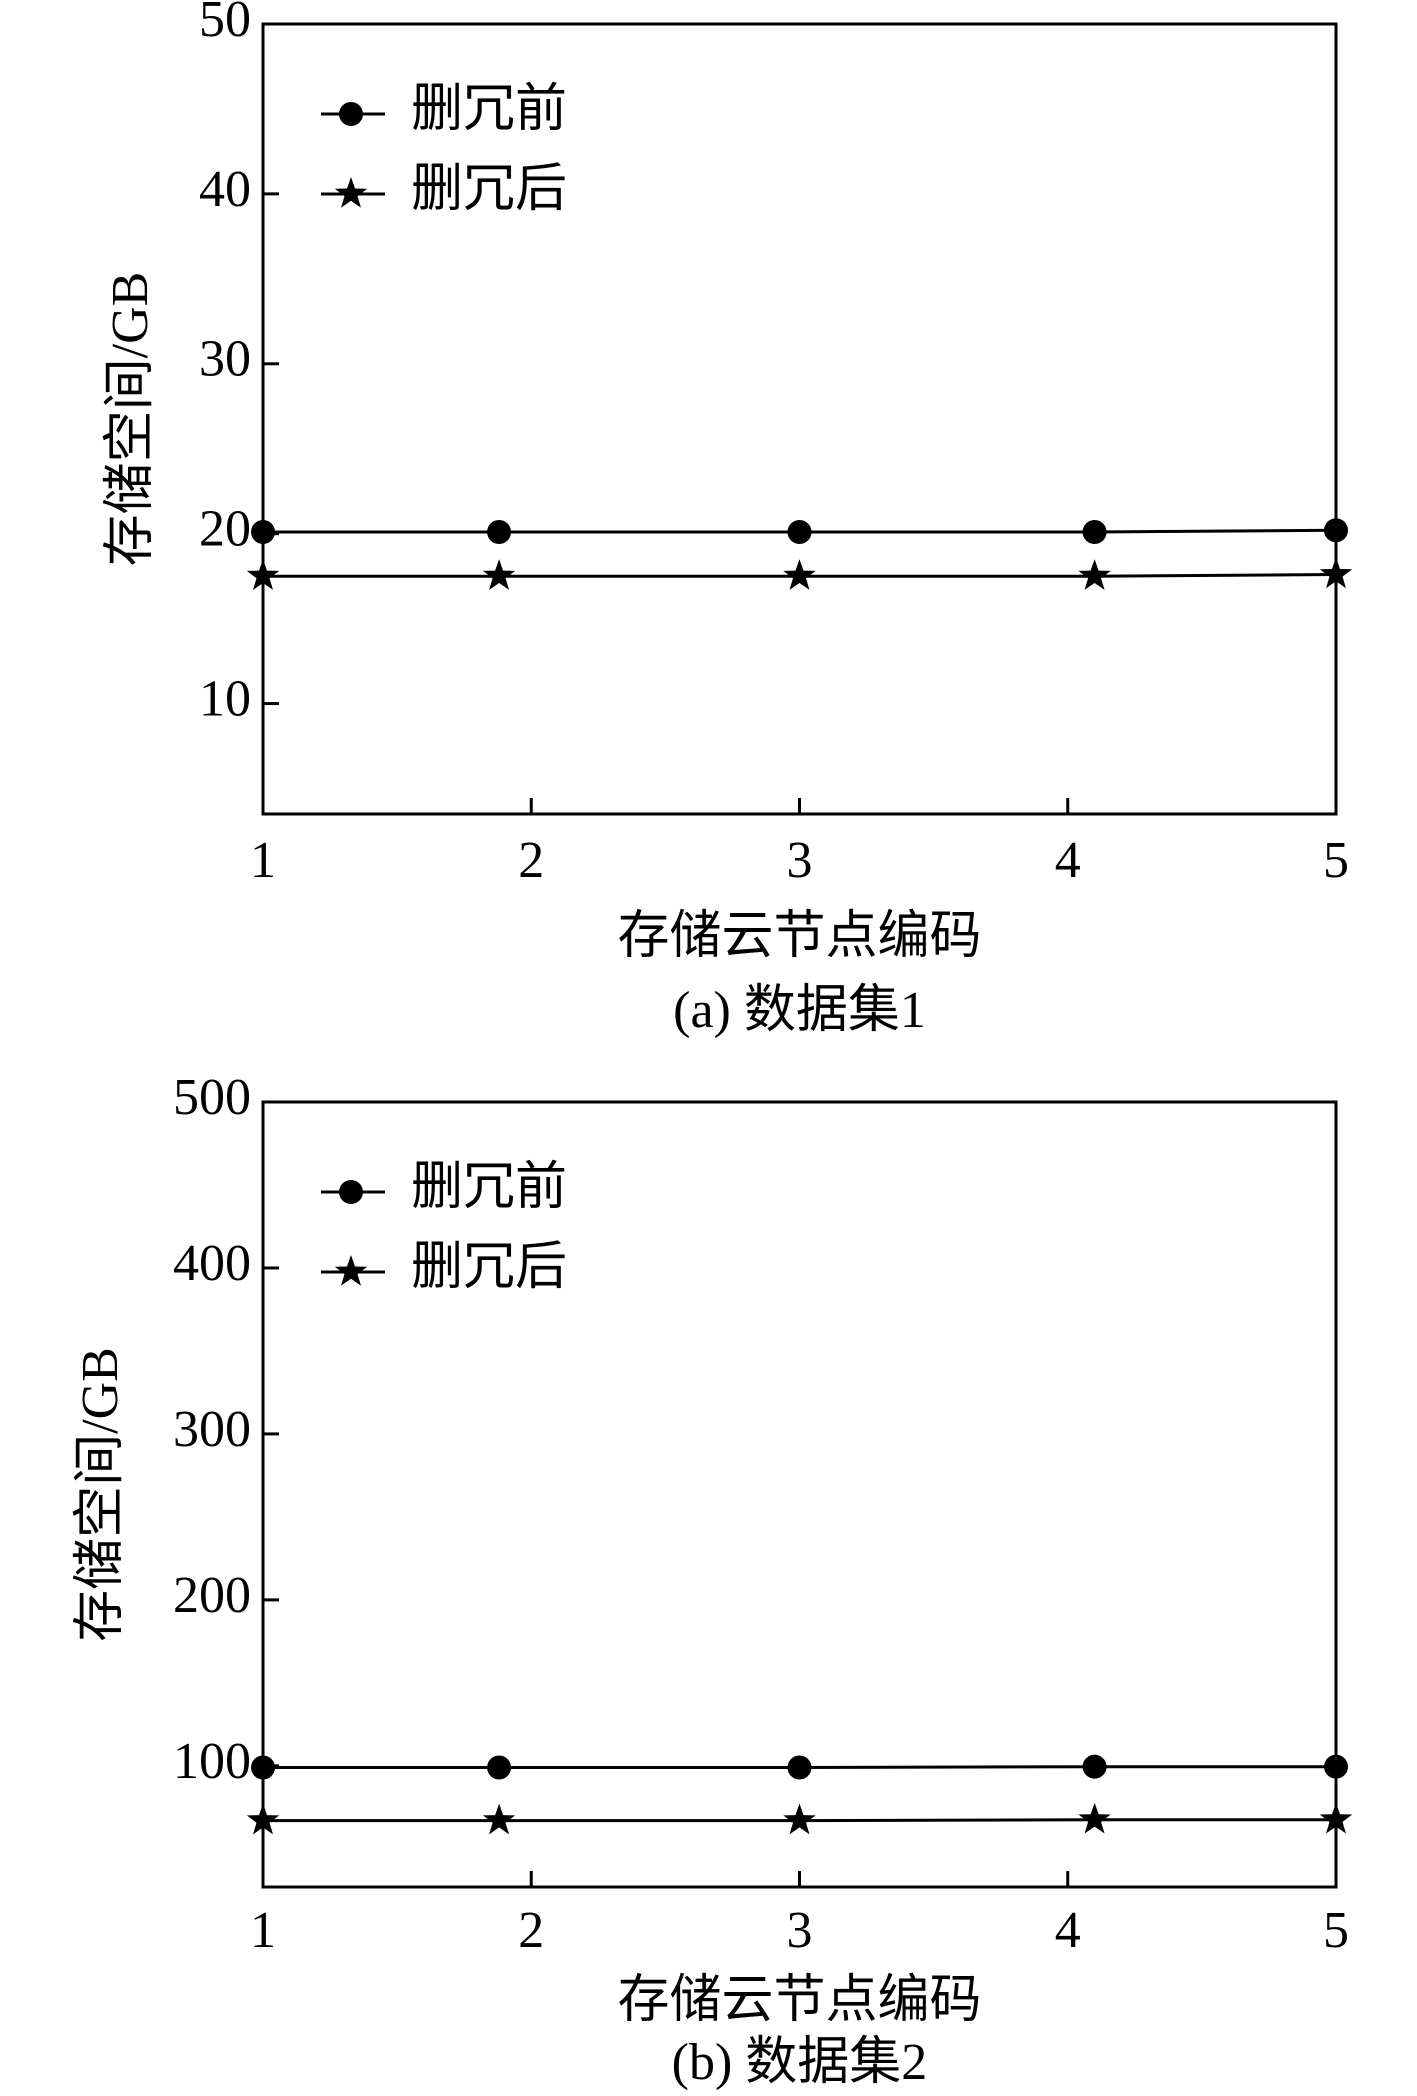 The height and width of the screenshot is (2096, 1417). I want to click on y-tick-label: 30, so click(225, 359).